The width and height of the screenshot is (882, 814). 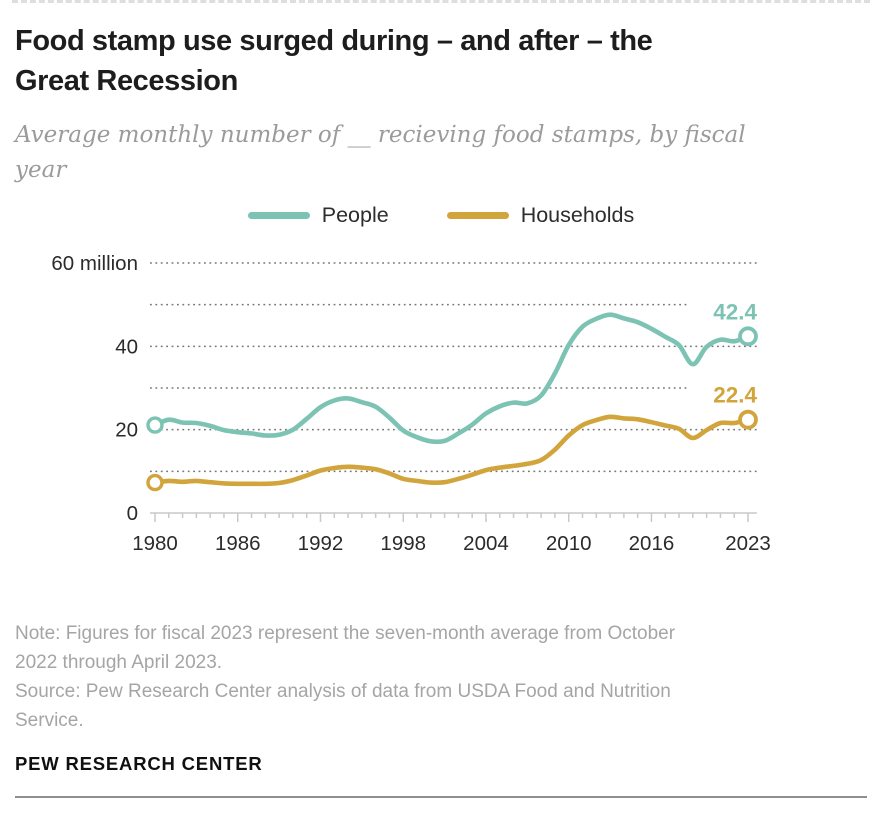 I want to click on people-end-value-label: 42.4, so click(x=735, y=311).